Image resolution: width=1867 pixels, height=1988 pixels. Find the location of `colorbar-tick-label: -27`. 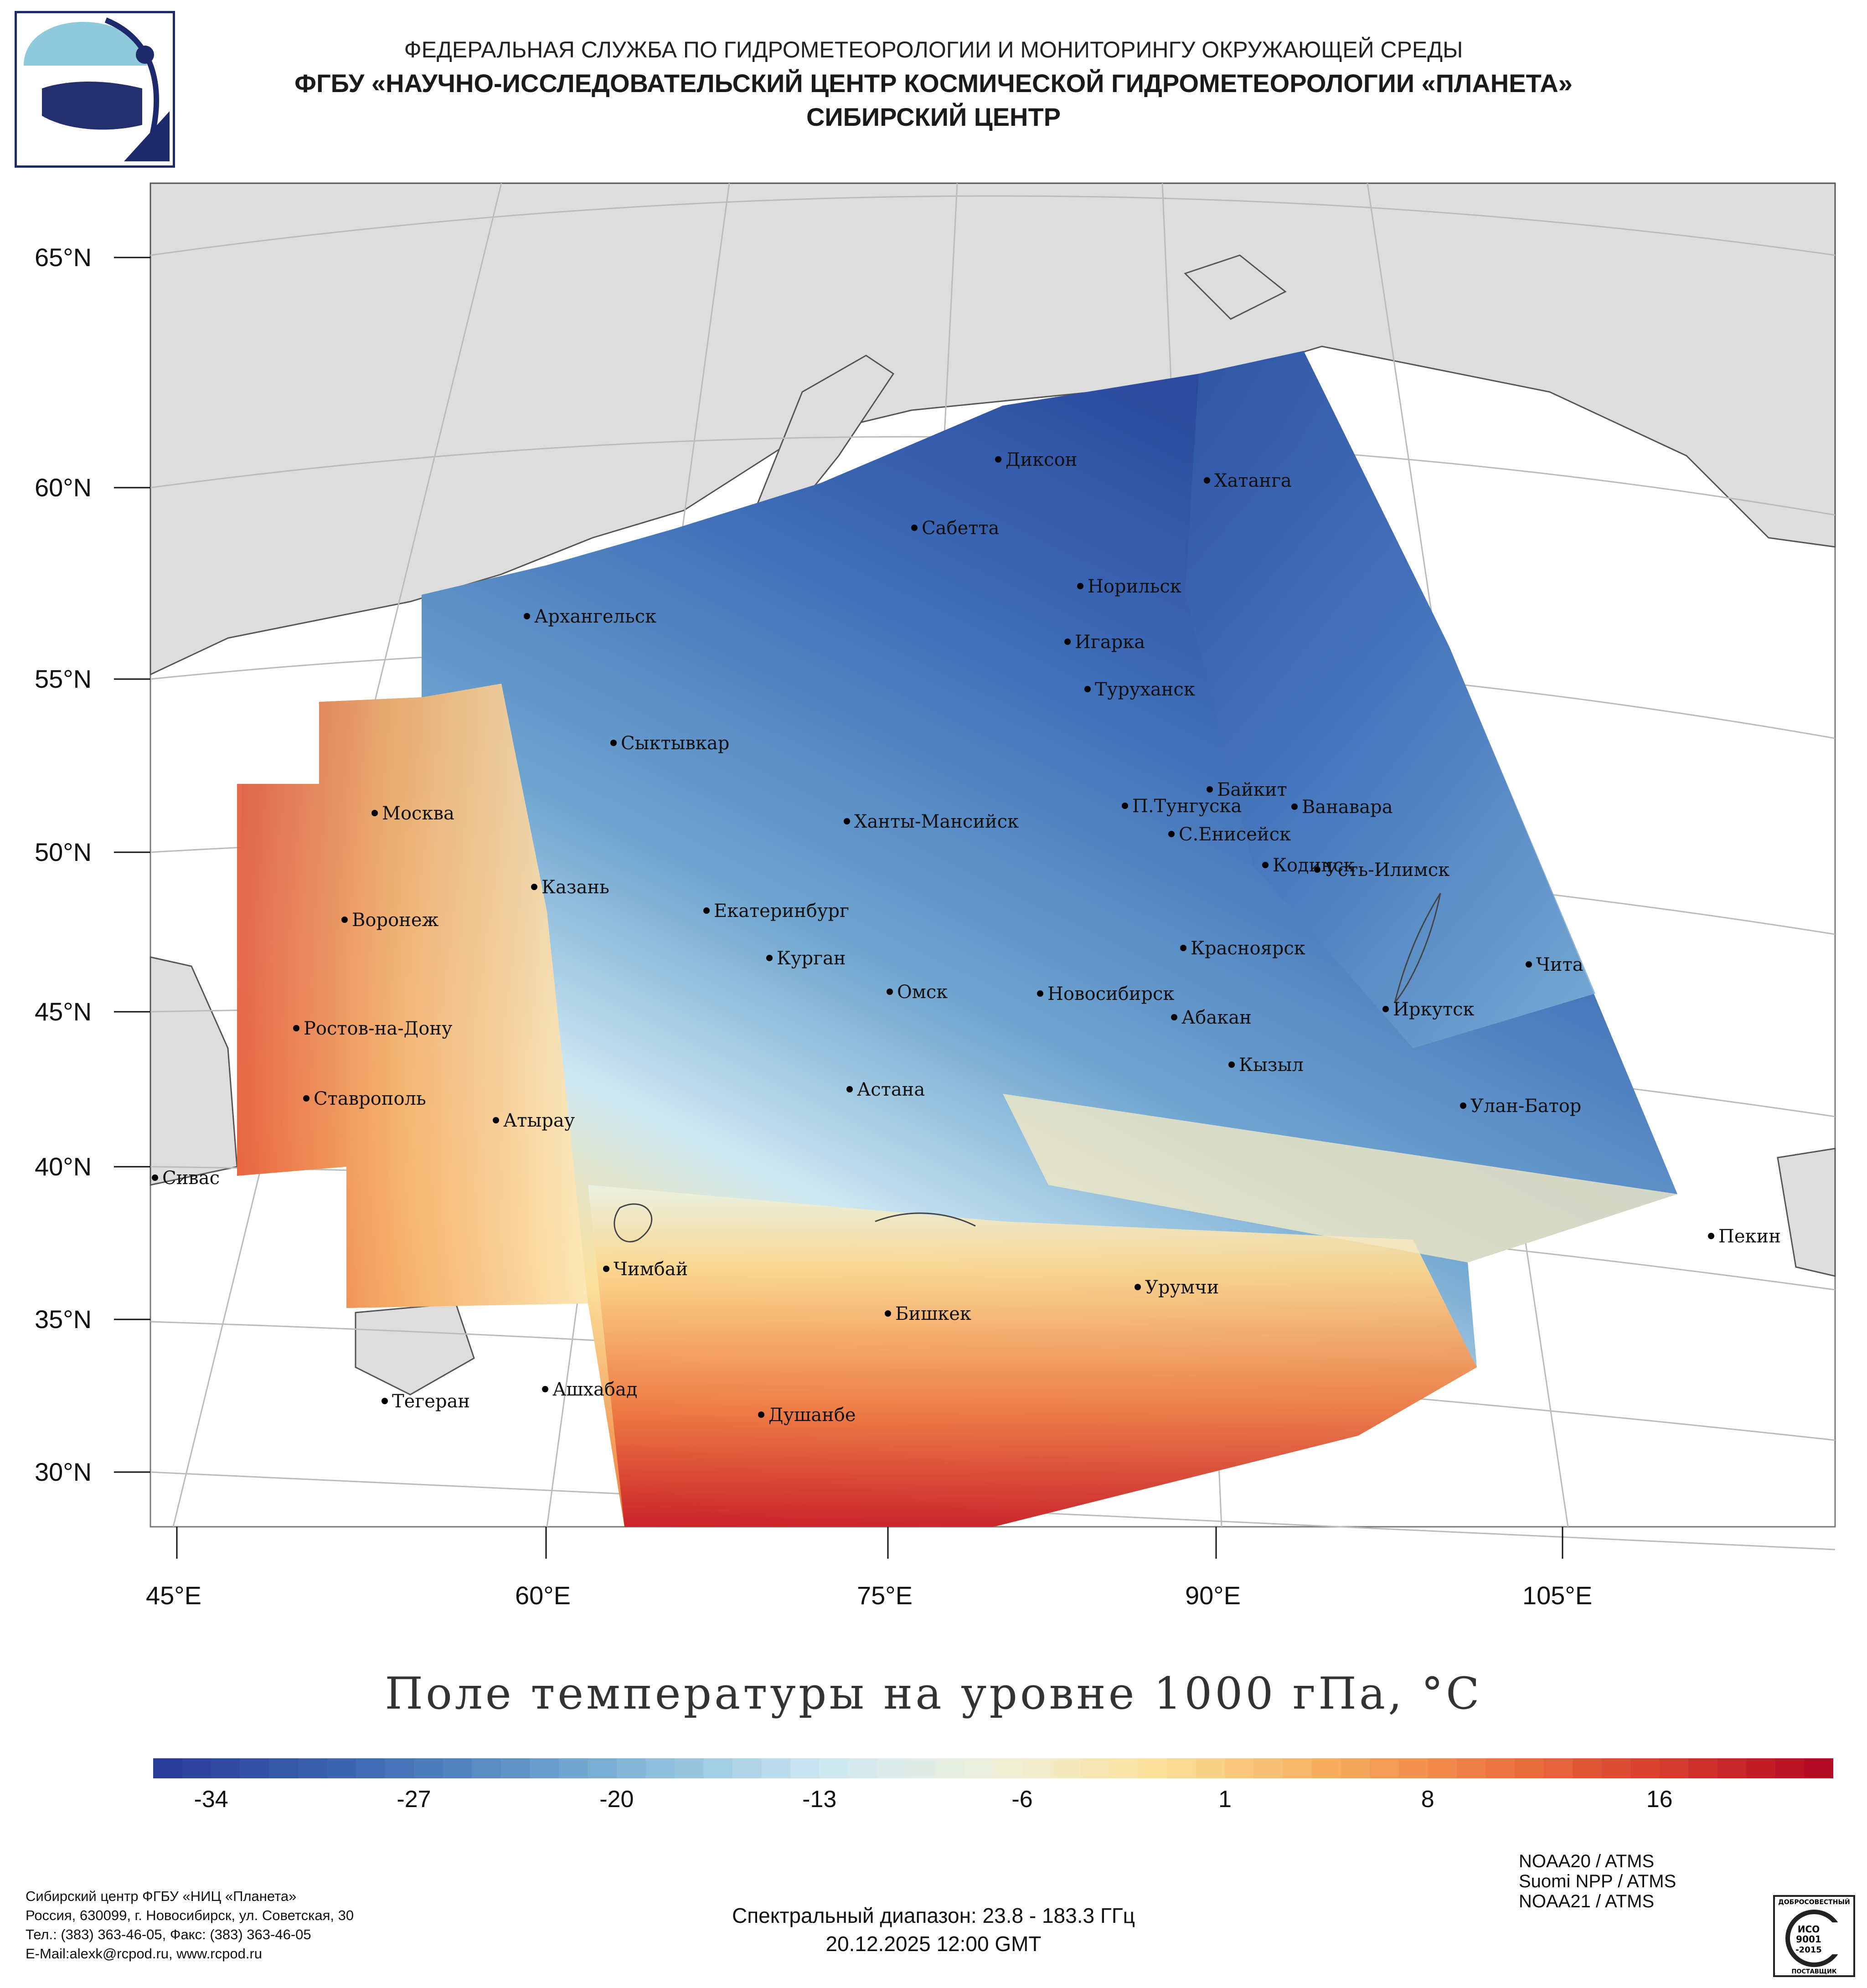

colorbar-tick-label: -27 is located at coordinates (414, 1800).